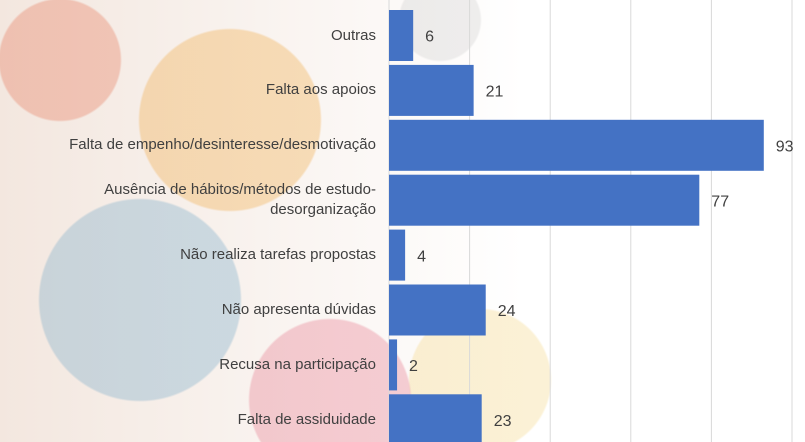 The width and height of the screenshot is (805, 442). What do you see at coordinates (306, 419) in the screenshot?
I see `category-label: Falta de assiduidade` at bounding box center [306, 419].